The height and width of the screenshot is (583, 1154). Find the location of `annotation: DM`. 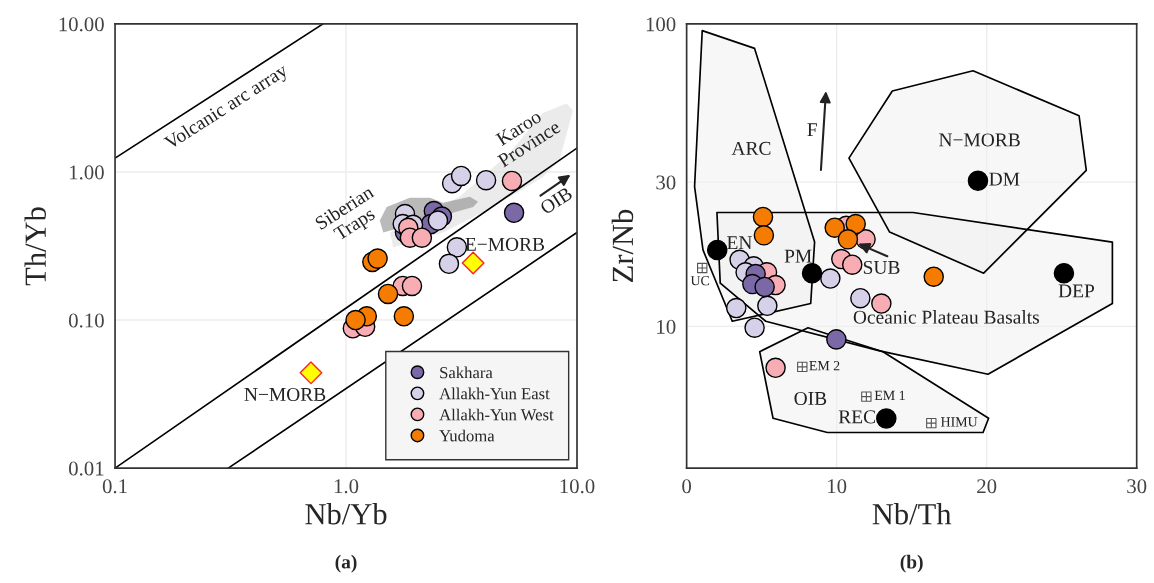

annotation: DM is located at coordinates (1004, 179).